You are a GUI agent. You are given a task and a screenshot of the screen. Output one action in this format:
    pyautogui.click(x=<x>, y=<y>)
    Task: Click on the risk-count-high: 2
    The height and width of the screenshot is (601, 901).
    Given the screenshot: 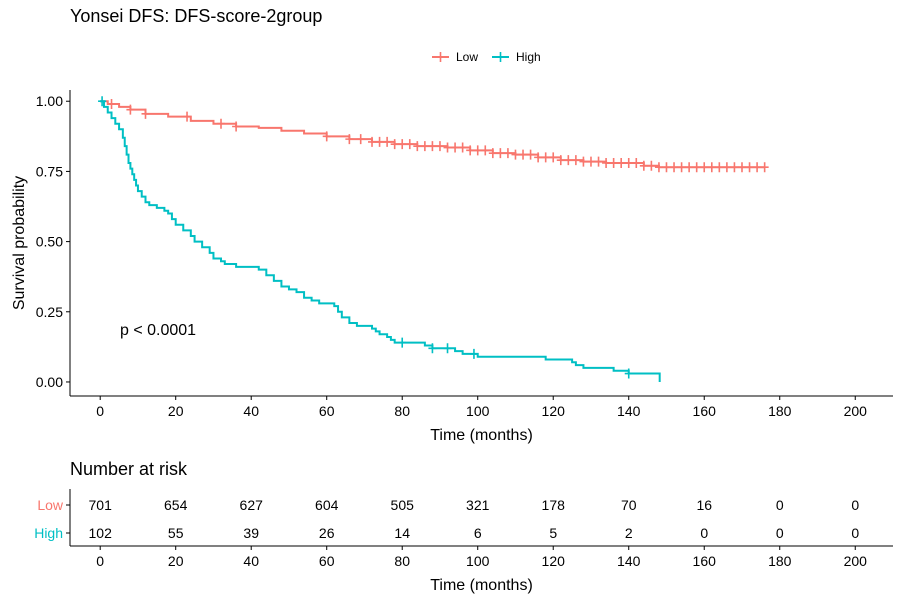 What is the action you would take?
    pyautogui.click(x=629, y=533)
    